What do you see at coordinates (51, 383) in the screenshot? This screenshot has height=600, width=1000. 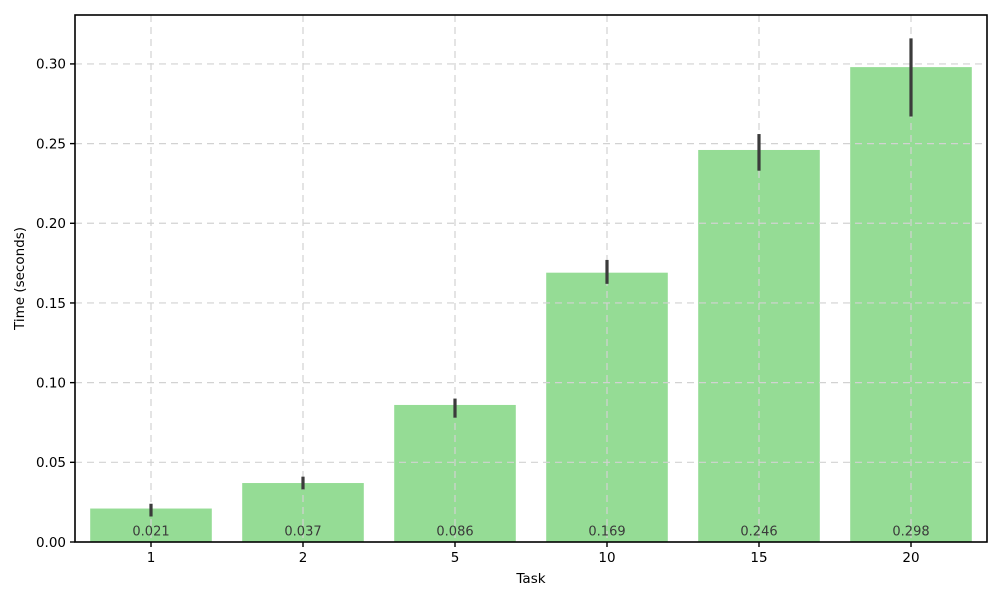 I see `y-tick-label: 0.10` at bounding box center [51, 383].